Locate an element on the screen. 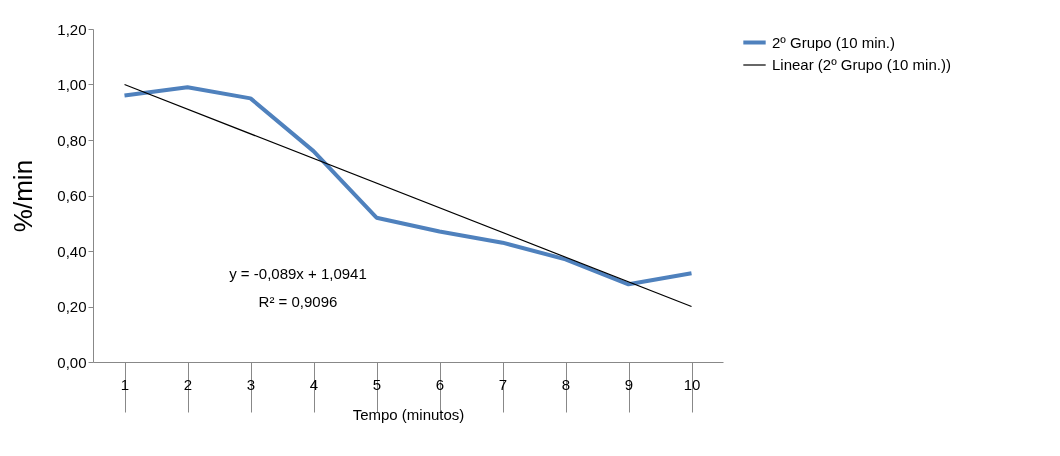 The width and height of the screenshot is (1060, 456). legend-label: Linear (2º Grupo (10 min.)) is located at coordinates (861, 64).